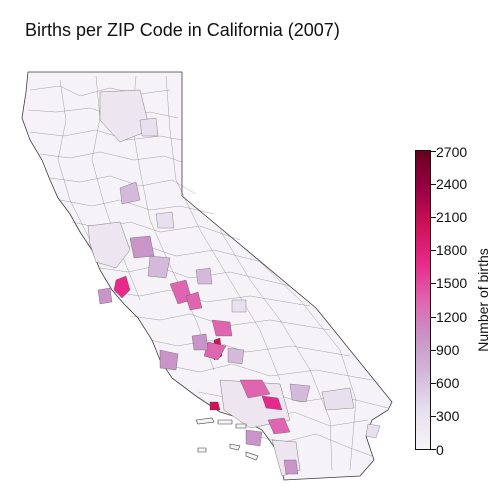 The width and height of the screenshot is (500, 500). I want to click on colorbar-tick-label: 300, so click(448, 416).